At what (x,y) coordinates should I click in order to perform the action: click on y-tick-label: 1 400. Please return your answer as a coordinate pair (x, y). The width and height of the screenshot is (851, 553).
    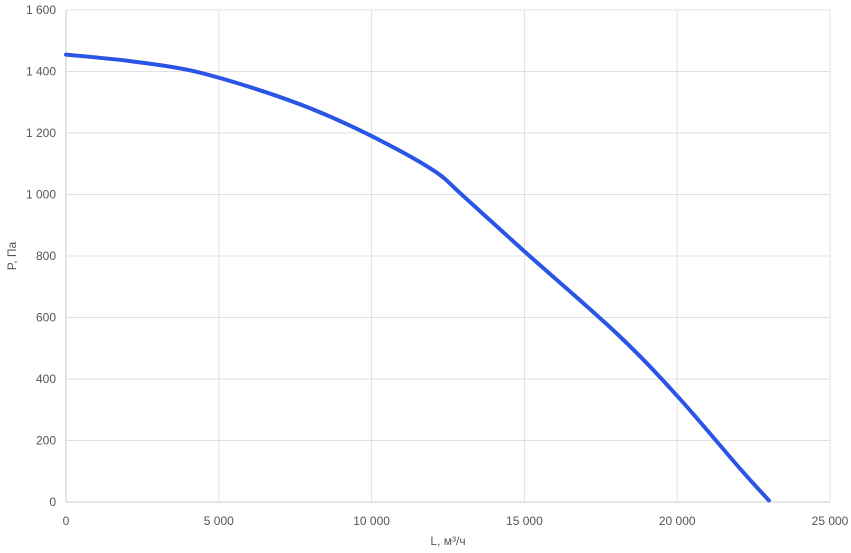
    Looking at the image, I should click on (41, 72).